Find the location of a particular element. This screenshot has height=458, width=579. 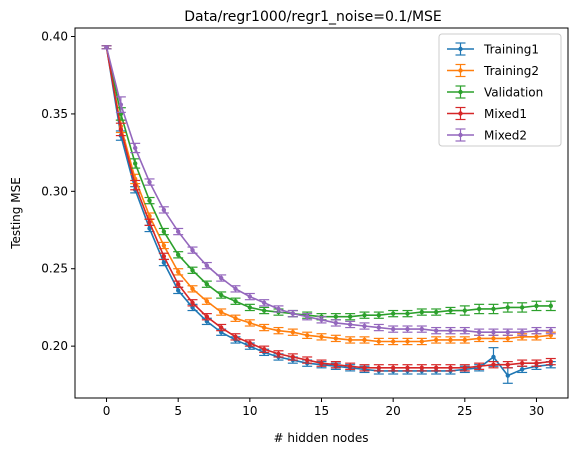

legend-label-mixed2: Mixed2 is located at coordinates (505, 136).